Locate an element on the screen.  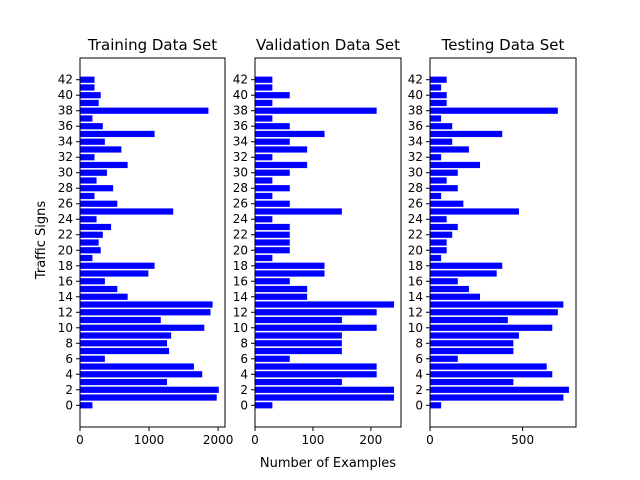
x-tick-label: 200 is located at coordinates (370, 440).